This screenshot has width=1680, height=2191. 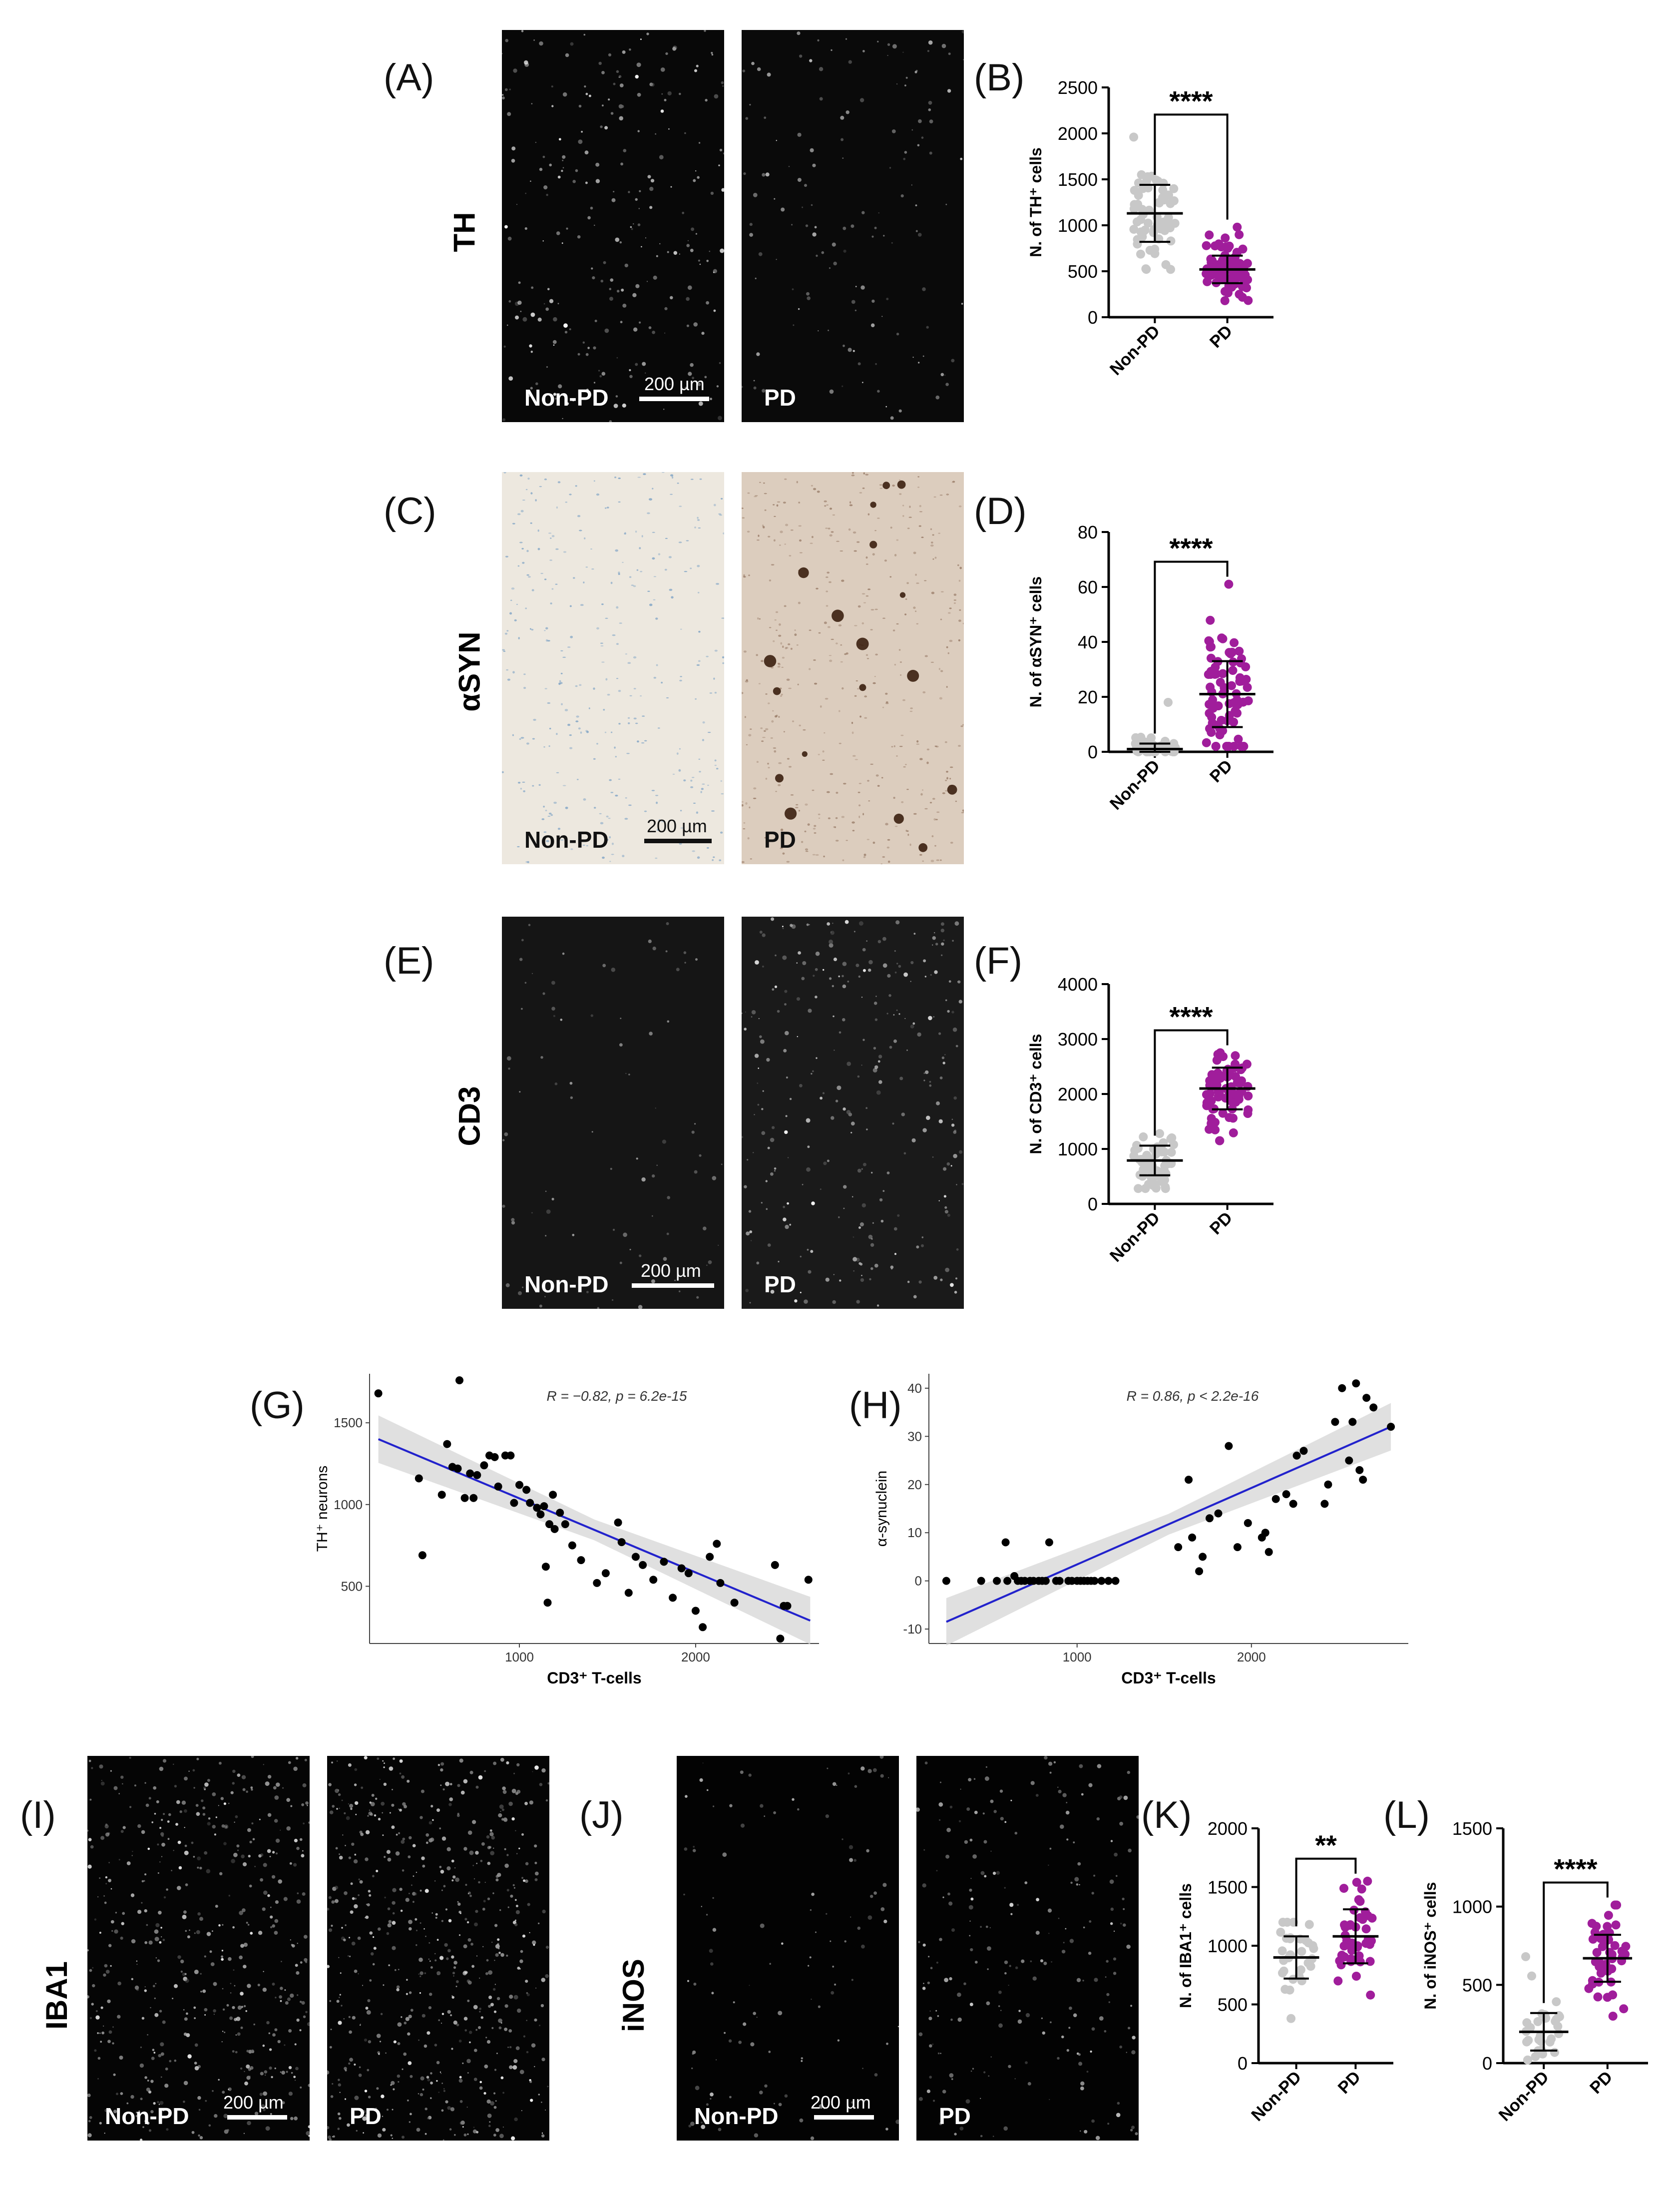 I want to click on x-tick-label: Non-PD, so click(x=1276, y=2096).